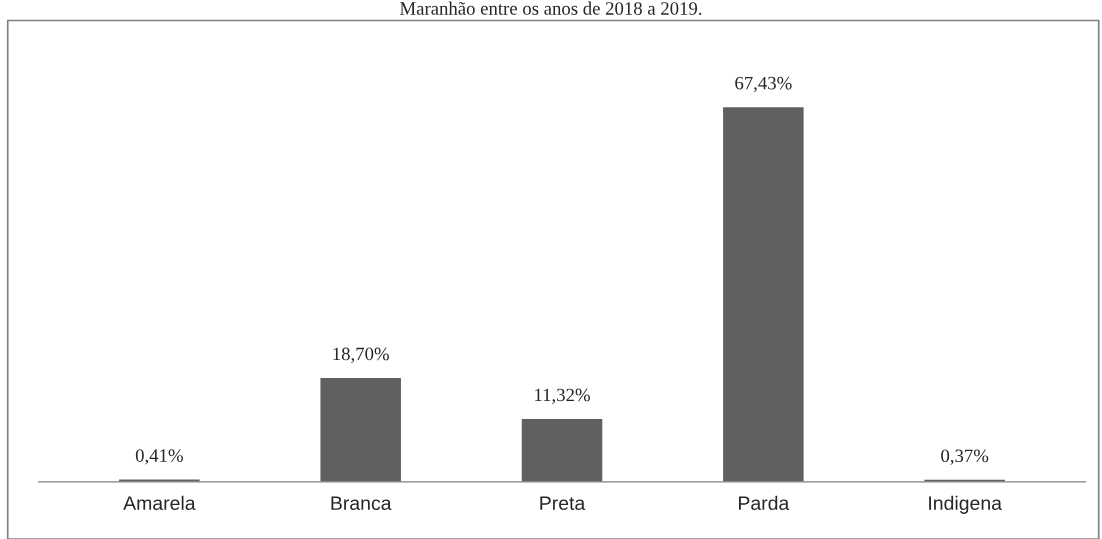 This screenshot has width=1102, height=539. I want to click on chart-title: Maranhão entre os anos de 2018 a 2019., so click(551, 8).